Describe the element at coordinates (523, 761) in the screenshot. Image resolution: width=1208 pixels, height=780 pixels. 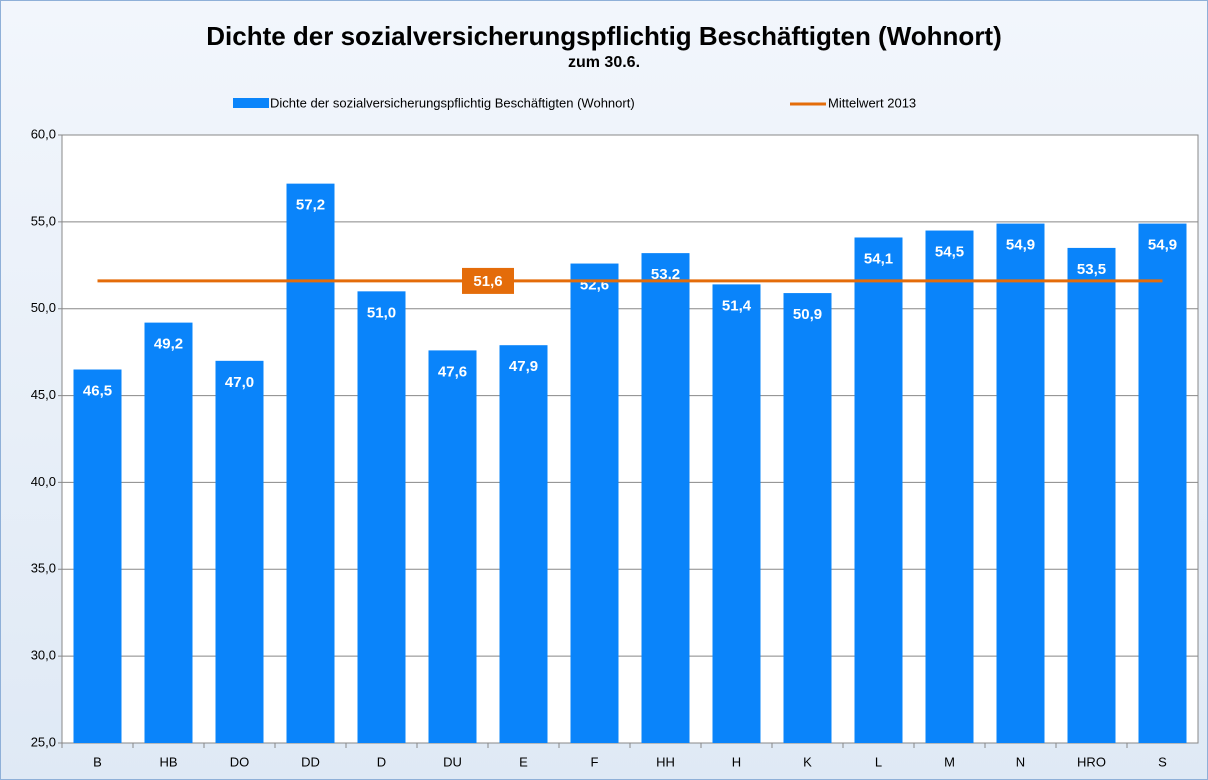
I see `x-tick-label: E` at that location.